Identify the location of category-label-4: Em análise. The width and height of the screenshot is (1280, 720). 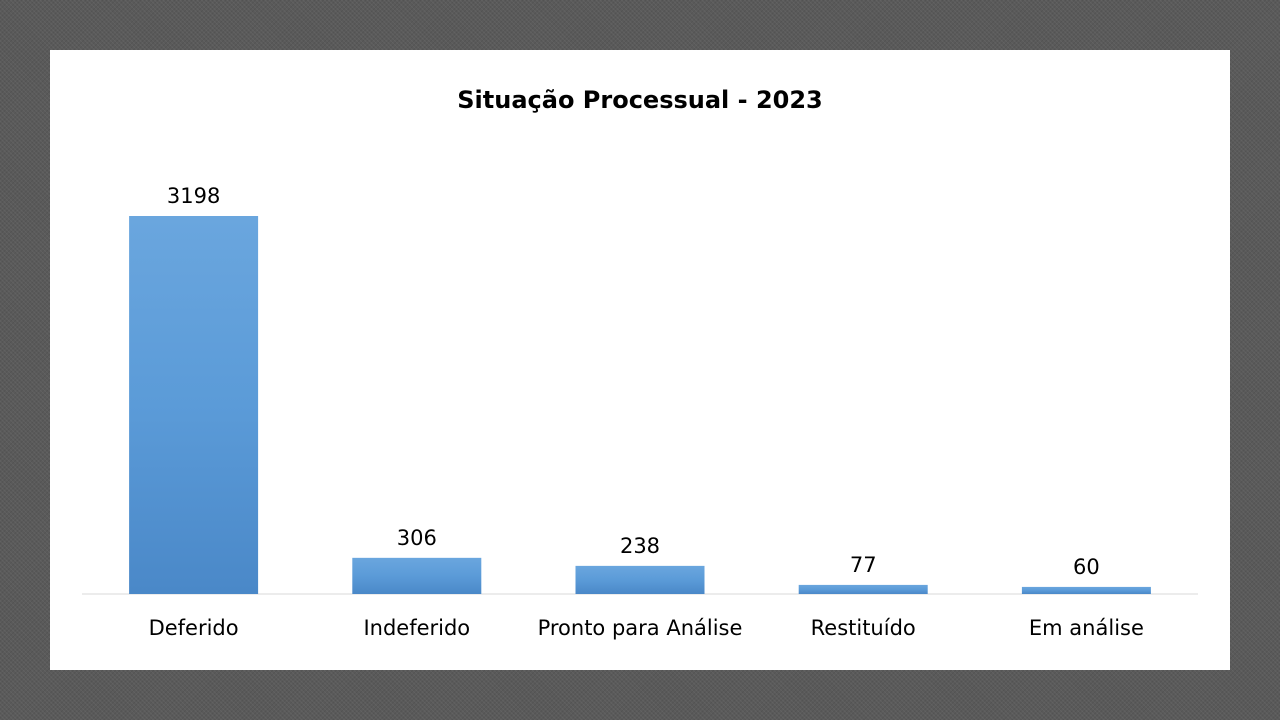
(1086, 628).